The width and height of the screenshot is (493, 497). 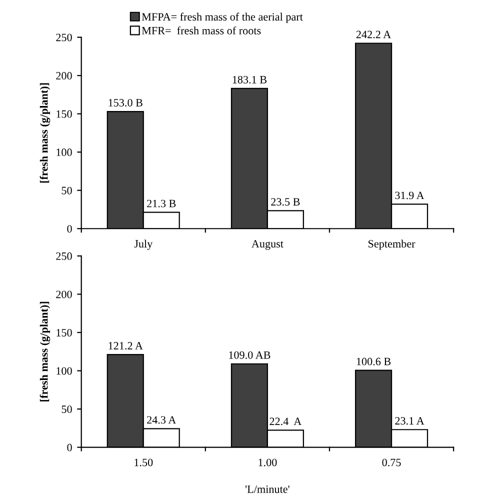 I want to click on data-label: 31.9 A, so click(x=409, y=196).